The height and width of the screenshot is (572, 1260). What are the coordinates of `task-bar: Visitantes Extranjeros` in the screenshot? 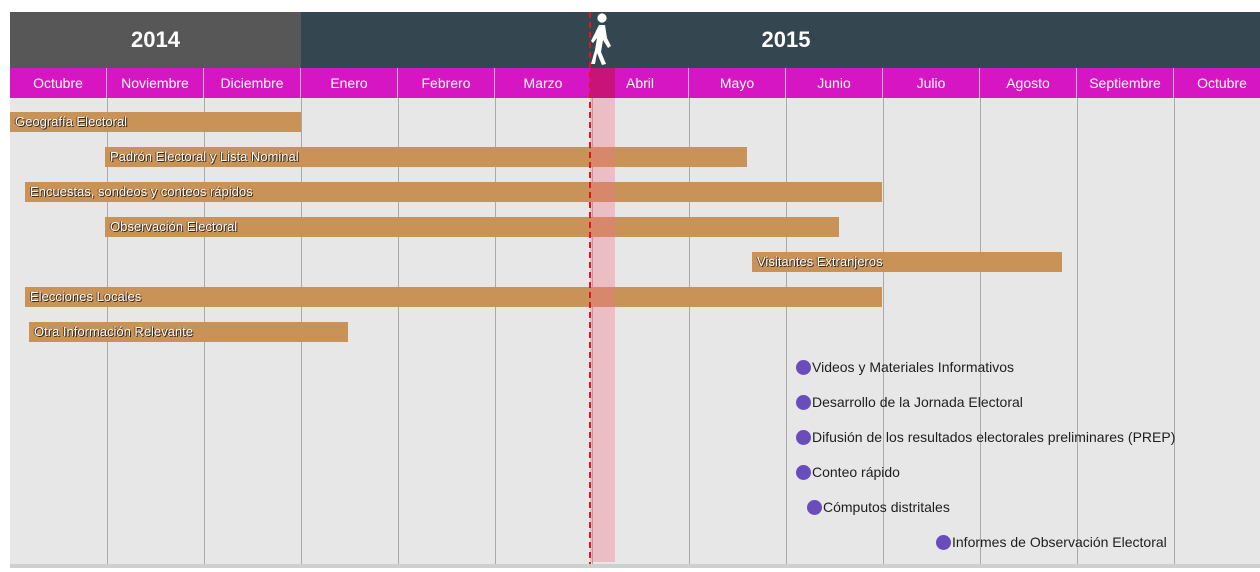 It's located at (907, 262).